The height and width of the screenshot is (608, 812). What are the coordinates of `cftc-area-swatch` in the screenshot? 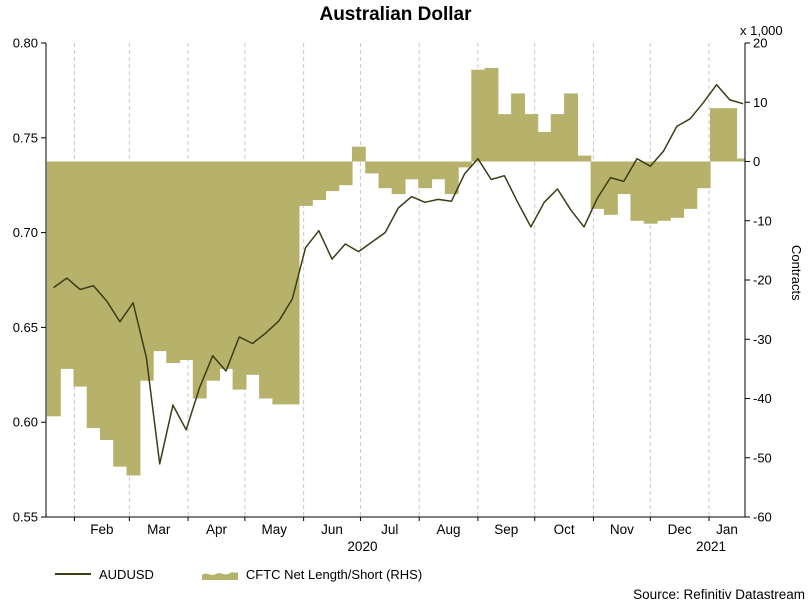 It's located at (219, 576).